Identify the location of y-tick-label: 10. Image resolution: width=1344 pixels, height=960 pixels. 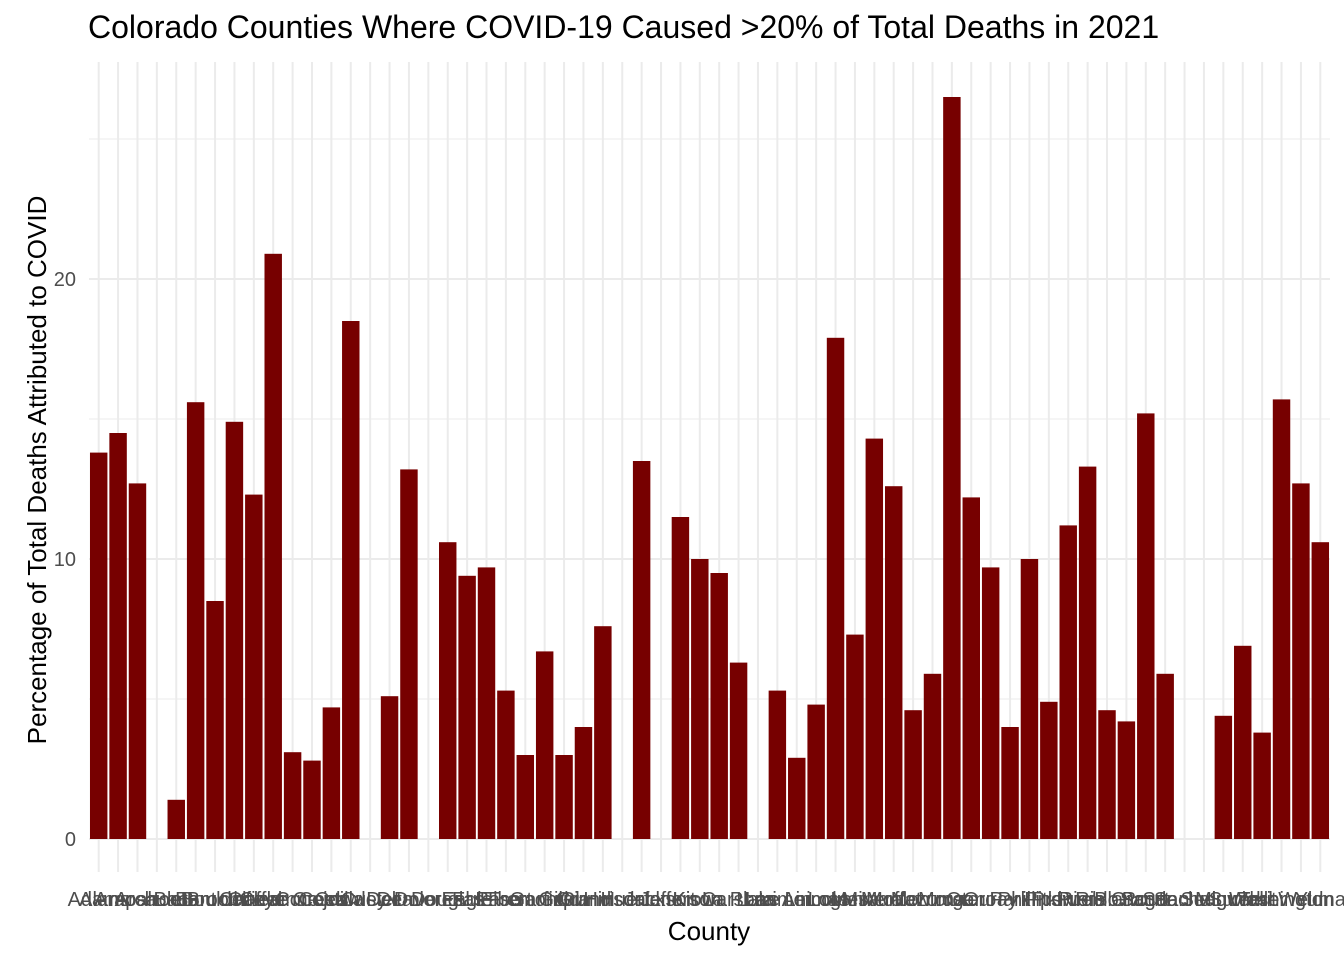
(65, 560).